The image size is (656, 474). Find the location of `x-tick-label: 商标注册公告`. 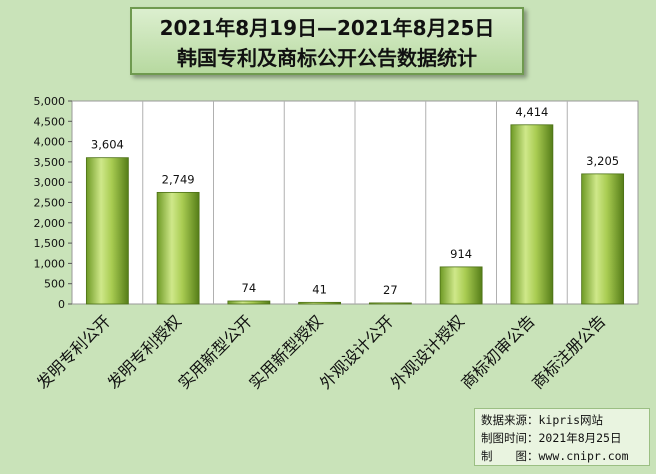

x-tick-label: 商标注册公告 is located at coordinates (568, 351).